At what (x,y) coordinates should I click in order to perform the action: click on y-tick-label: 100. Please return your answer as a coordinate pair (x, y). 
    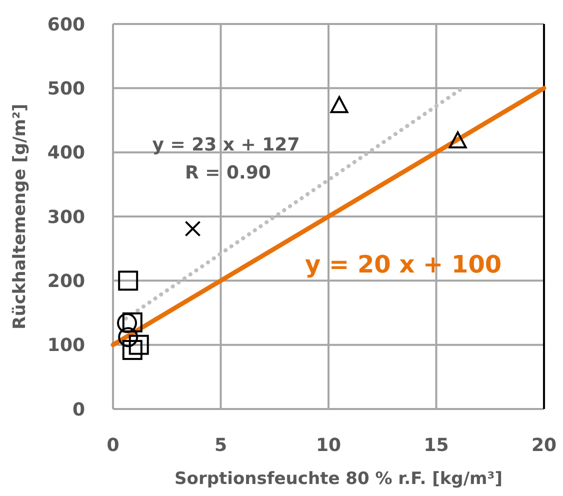
    Looking at the image, I should click on (66, 345).